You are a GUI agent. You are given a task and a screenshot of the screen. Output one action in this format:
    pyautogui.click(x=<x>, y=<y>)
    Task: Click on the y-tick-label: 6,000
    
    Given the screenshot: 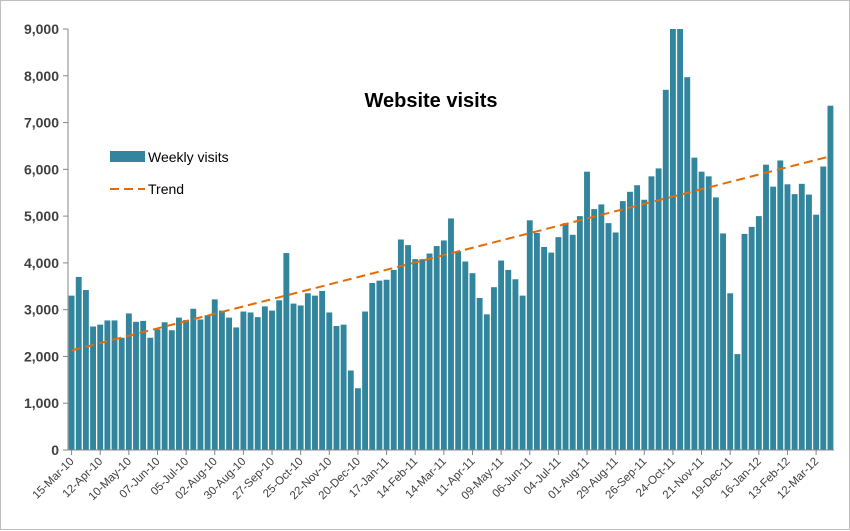 What is the action you would take?
    pyautogui.click(x=41, y=169)
    